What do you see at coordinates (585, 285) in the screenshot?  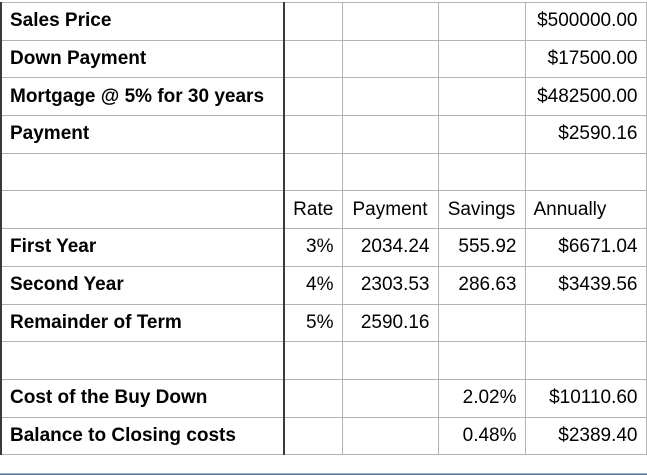 I see `cell-second-year-annually: $3439.56` at bounding box center [585, 285].